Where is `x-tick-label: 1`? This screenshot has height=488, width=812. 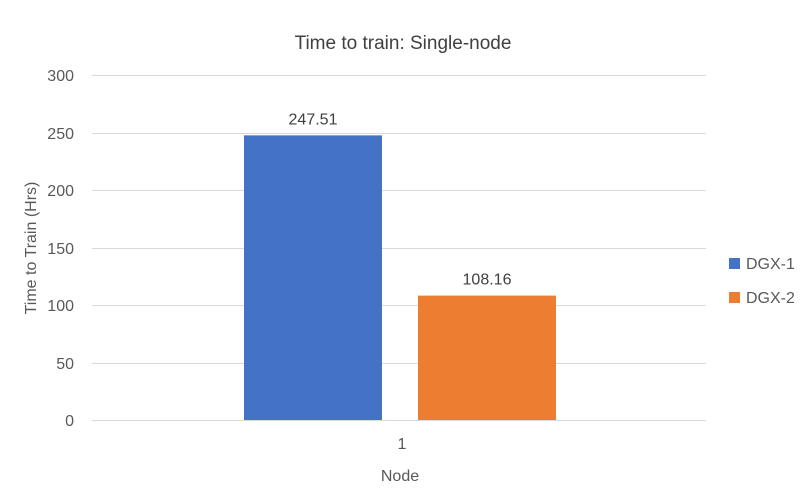
x-tick-label: 1 is located at coordinates (402, 444).